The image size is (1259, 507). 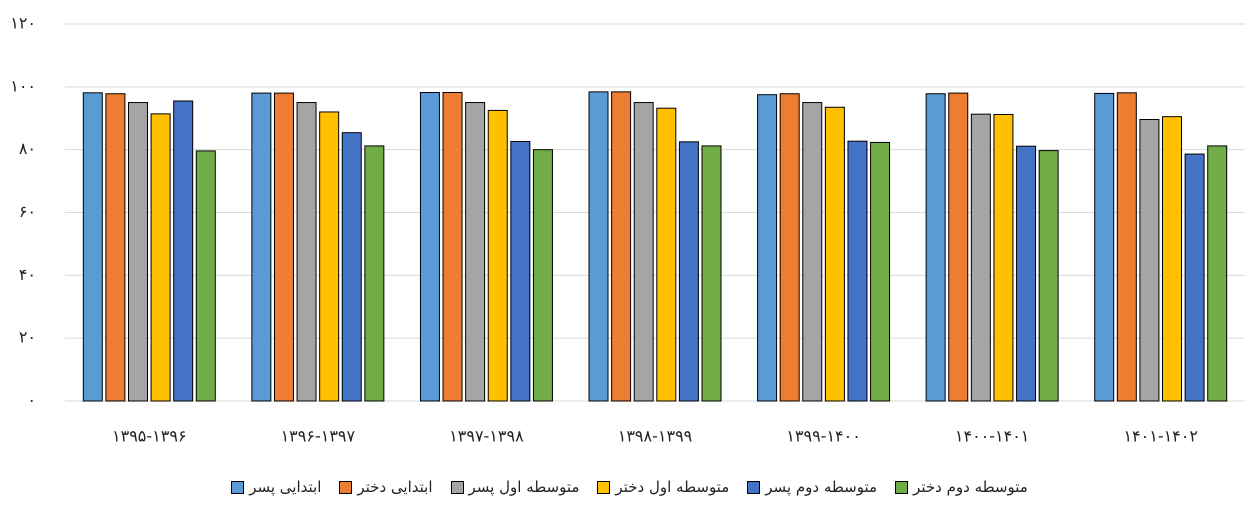 I want to click on legend-item: ابتدایی دختر, so click(x=386, y=487).